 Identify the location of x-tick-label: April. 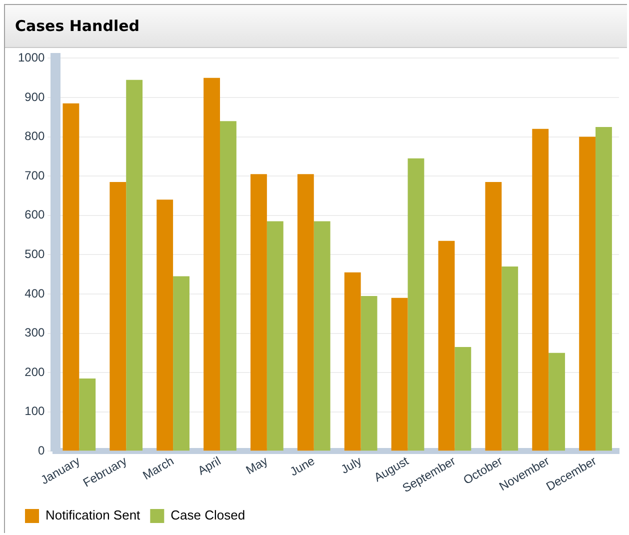
(209, 466).